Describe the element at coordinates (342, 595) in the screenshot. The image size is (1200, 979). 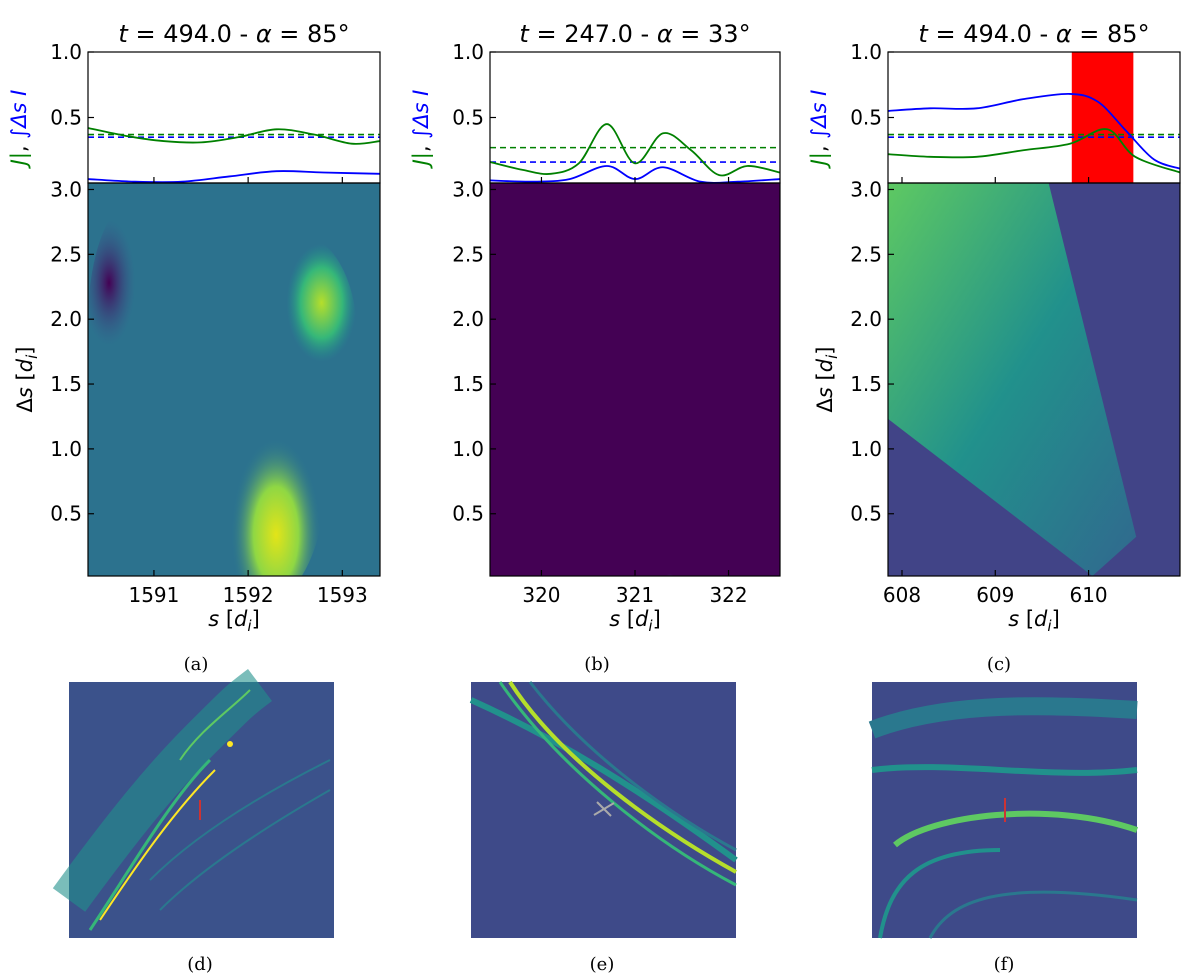
I see `xtick-label: 1593` at that location.